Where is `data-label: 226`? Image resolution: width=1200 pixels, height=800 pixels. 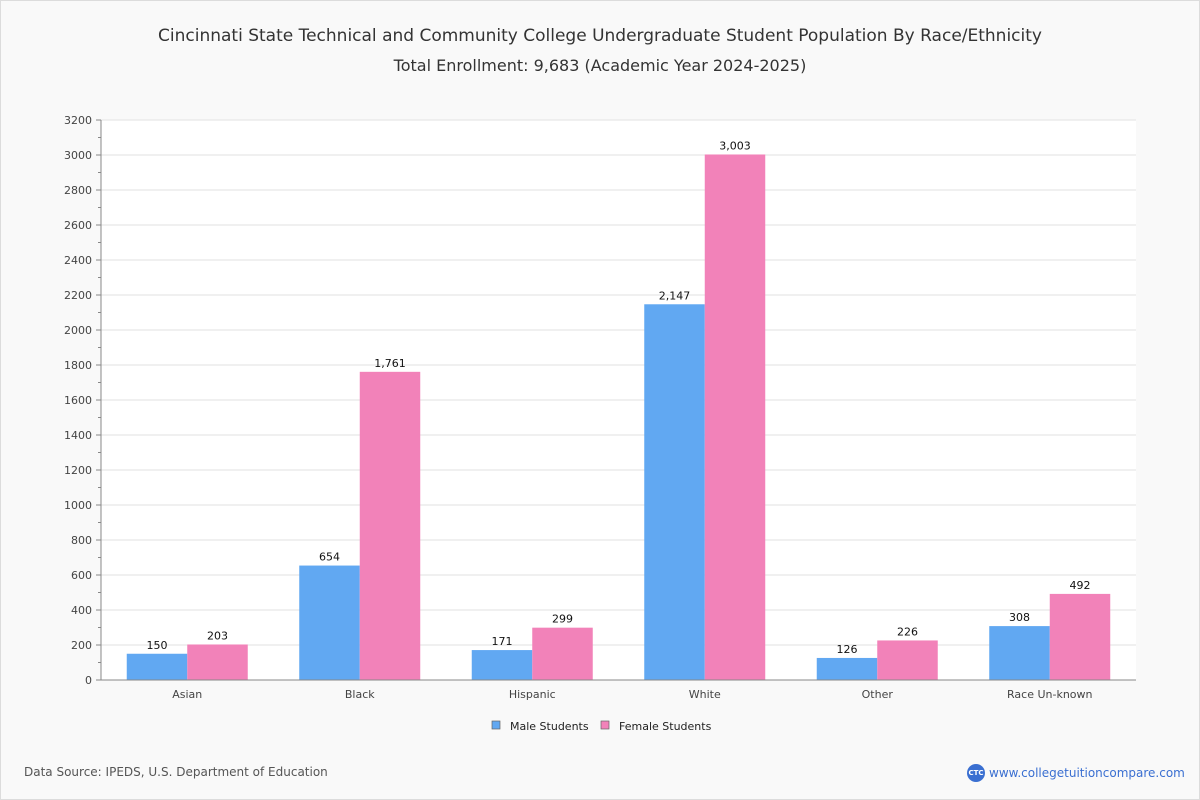
data-label: 226 is located at coordinates (907, 631).